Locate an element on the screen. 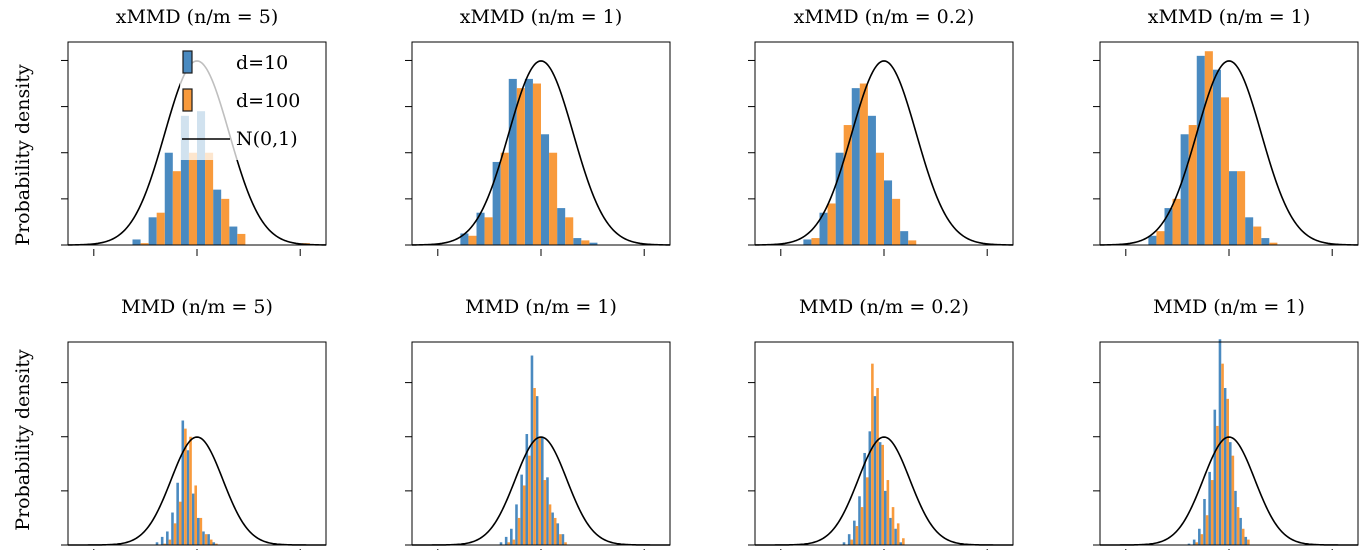 The width and height of the screenshot is (1367, 550). panel-title: xMMD (n/m = 1) is located at coordinates (541, 17).